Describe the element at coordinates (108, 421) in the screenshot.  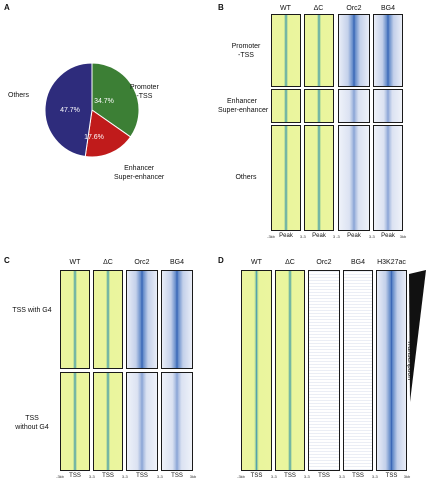
I see `heatmap-c-dc-nog4` at that location.